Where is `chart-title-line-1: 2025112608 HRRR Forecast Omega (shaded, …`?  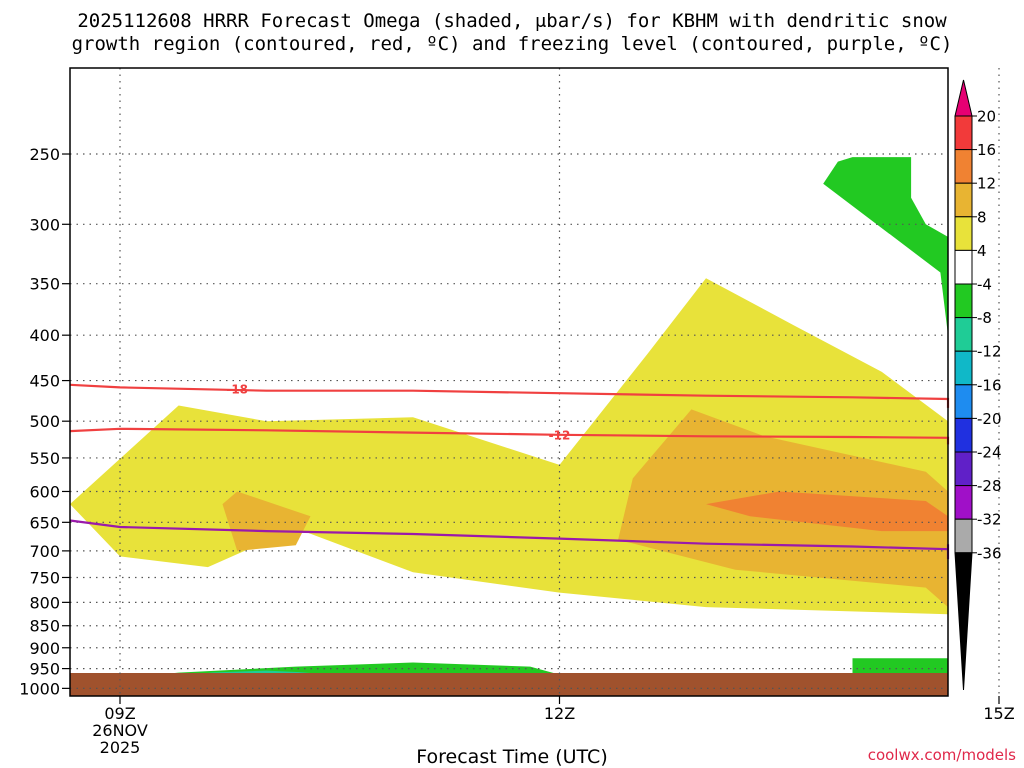 chart-title-line-1: 2025112608 HRRR Forecast Omega (shaded, … is located at coordinates (512, 21).